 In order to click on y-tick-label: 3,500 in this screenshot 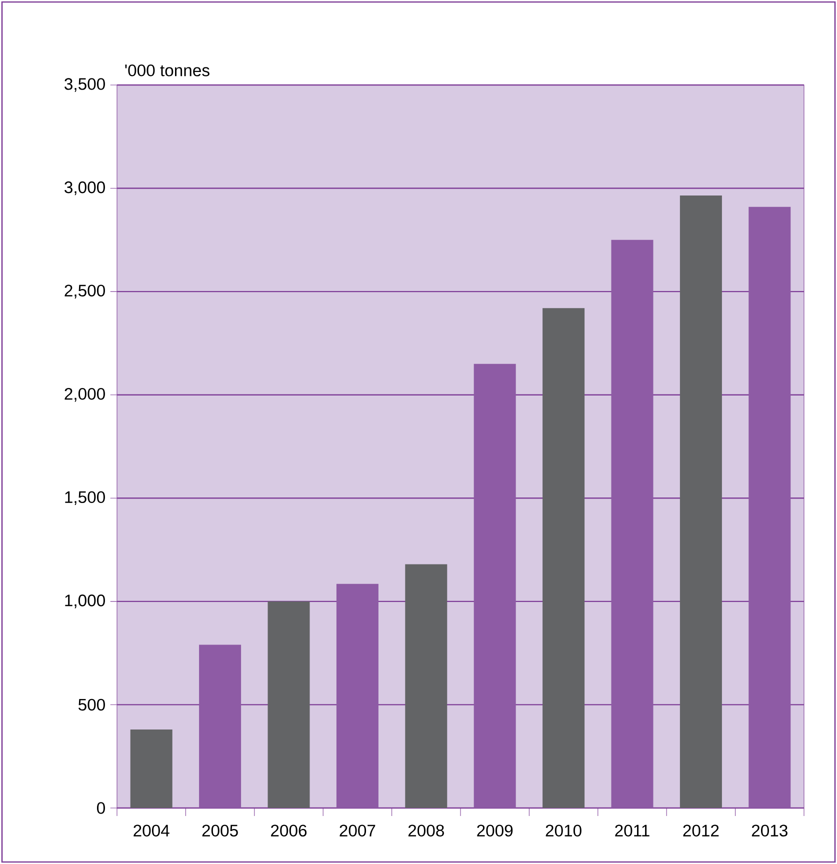, I will do `click(84, 85)`.